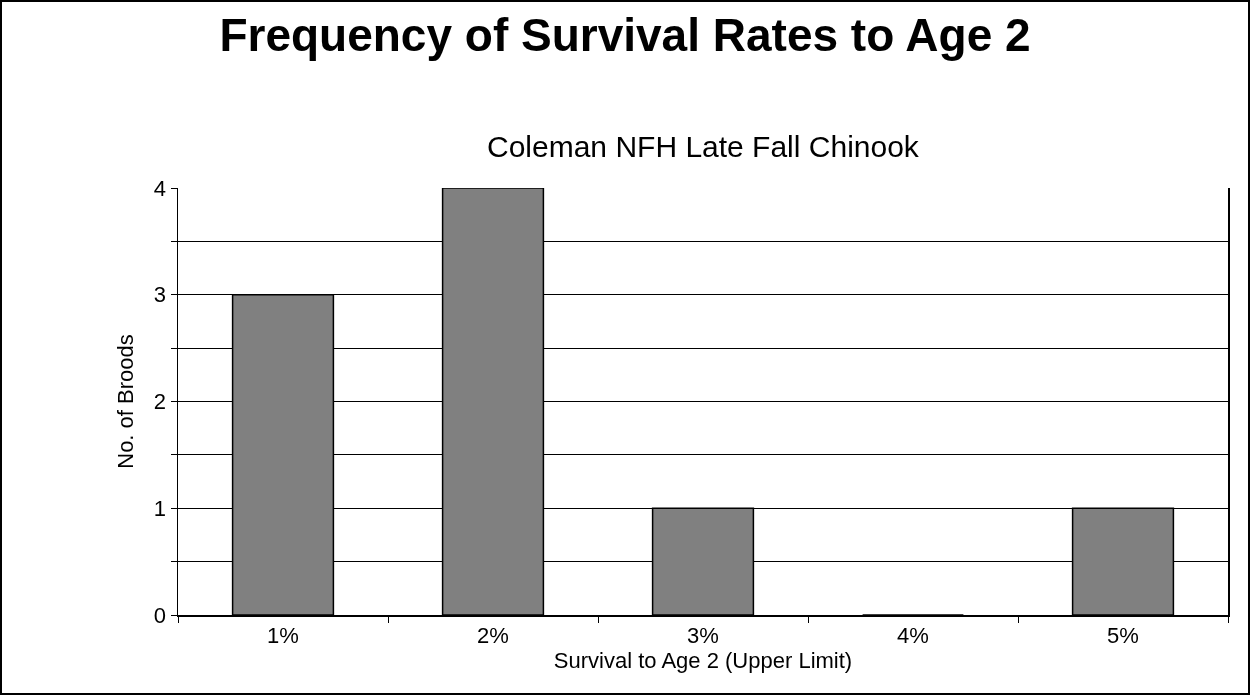 This screenshot has width=1250, height=695. I want to click on x-tick-label: 2%, so click(493, 635).